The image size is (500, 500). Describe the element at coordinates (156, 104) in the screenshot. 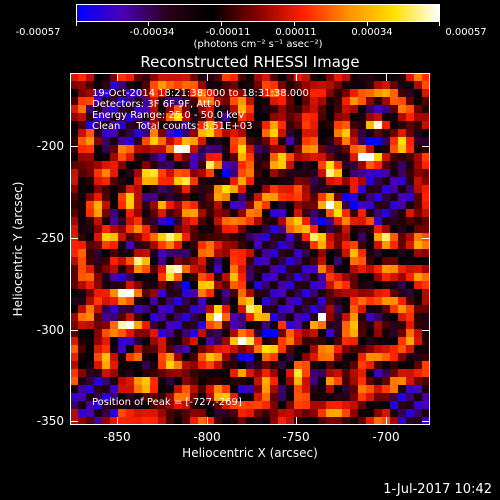

I see `annotation-detectors: Detectors: 3F 6F 9F, Att 0` at that location.